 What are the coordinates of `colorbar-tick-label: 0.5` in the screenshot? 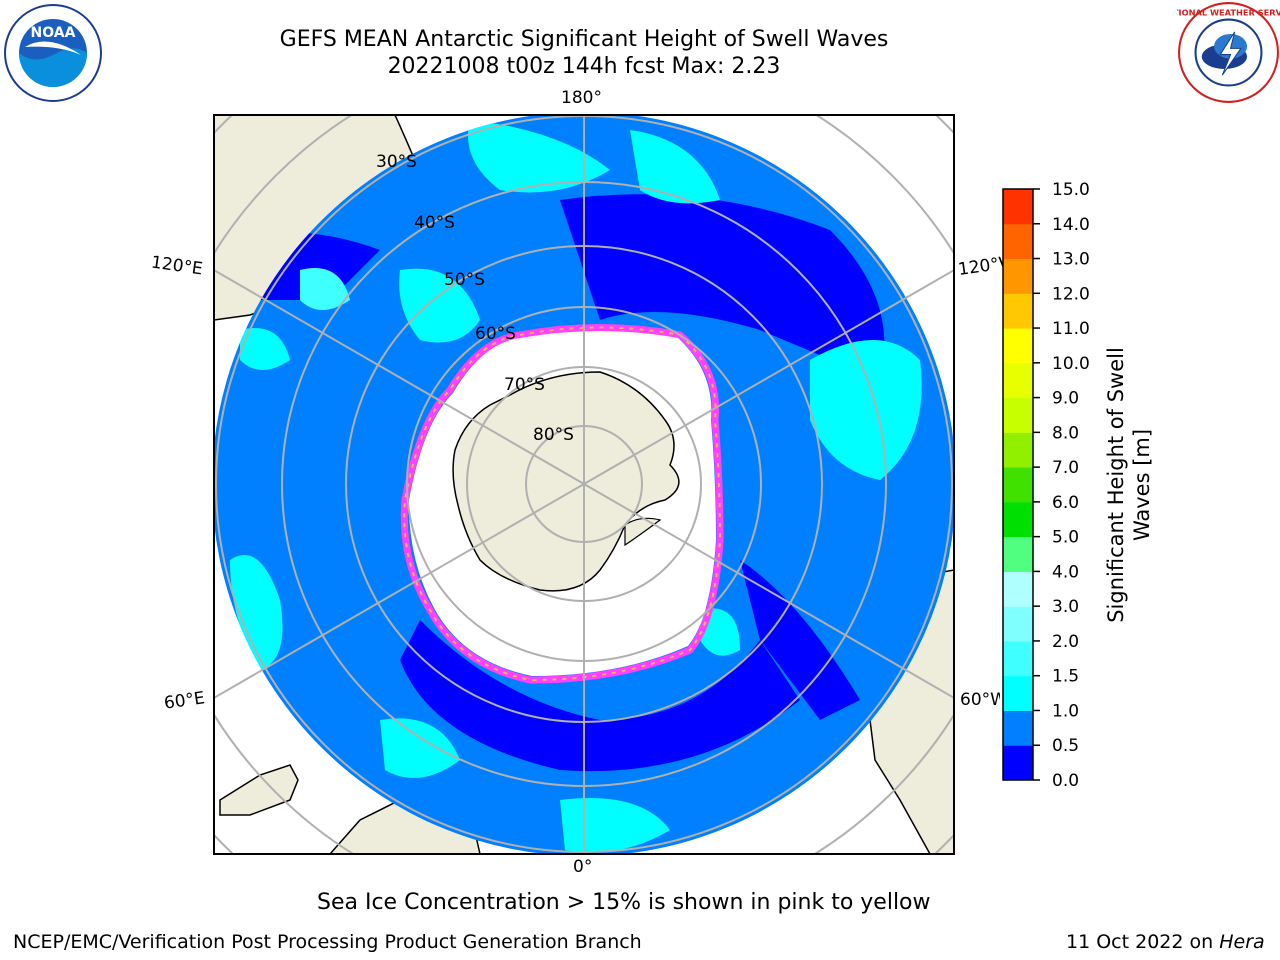 It's located at (1065, 746).